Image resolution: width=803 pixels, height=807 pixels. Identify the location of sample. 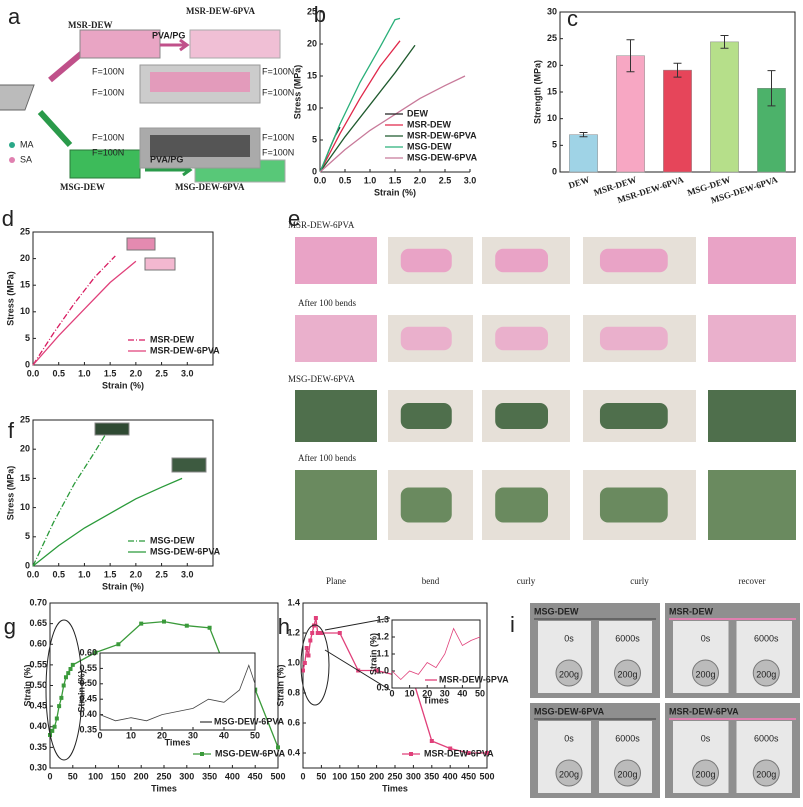
(521, 260).